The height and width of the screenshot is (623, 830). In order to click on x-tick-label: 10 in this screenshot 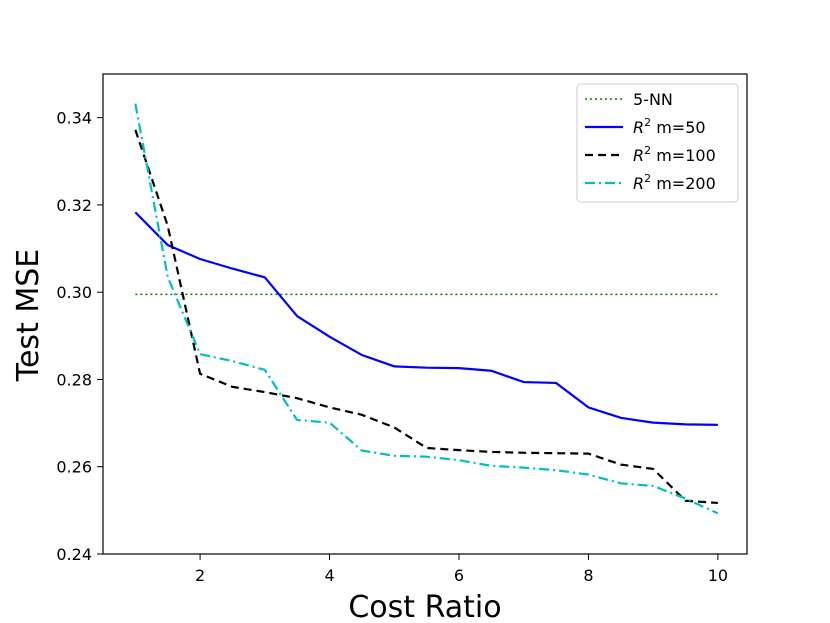, I will do `click(718, 575)`.